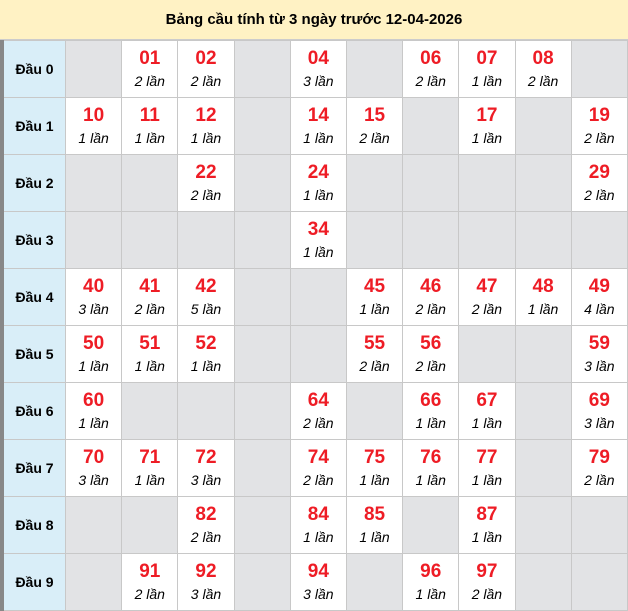 The height and width of the screenshot is (611, 628). I want to click on number-cell: 84 1 lần, so click(318, 525).